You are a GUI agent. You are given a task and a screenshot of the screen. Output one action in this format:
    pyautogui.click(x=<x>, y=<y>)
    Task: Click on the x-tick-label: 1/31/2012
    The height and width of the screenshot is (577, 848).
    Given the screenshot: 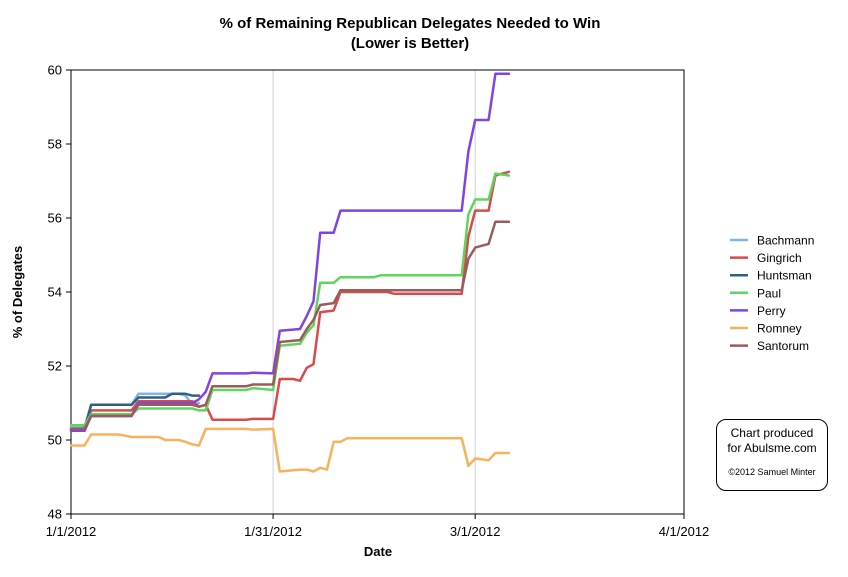 What is the action you would take?
    pyautogui.click(x=273, y=531)
    